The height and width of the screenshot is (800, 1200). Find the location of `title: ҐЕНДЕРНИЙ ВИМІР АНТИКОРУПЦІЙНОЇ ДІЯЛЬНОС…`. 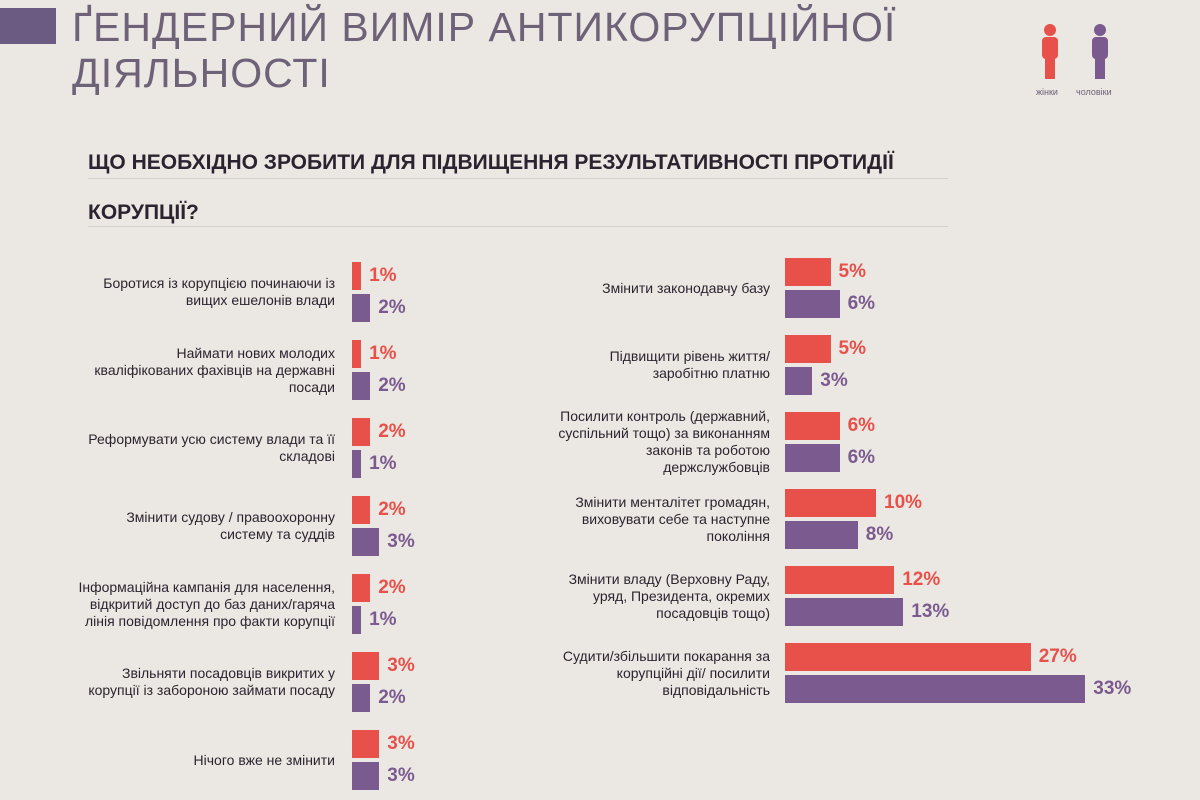

title: ҐЕНДЕРНИЙ ВИМІР АНТИКОРУПЦІЙНОЇ ДІЯЛЬНОС… is located at coordinates (532, 50).